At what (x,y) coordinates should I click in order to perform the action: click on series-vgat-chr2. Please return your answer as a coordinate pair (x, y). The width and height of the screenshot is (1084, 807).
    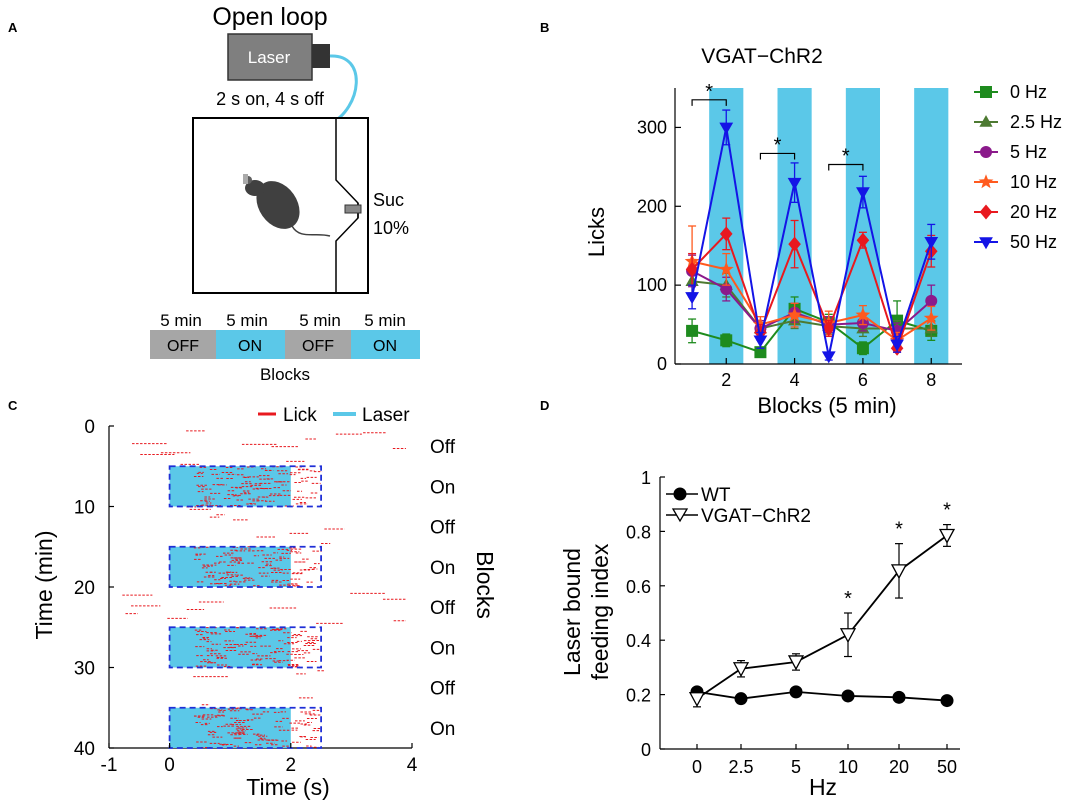
    Looking at the image, I should click on (822, 615).